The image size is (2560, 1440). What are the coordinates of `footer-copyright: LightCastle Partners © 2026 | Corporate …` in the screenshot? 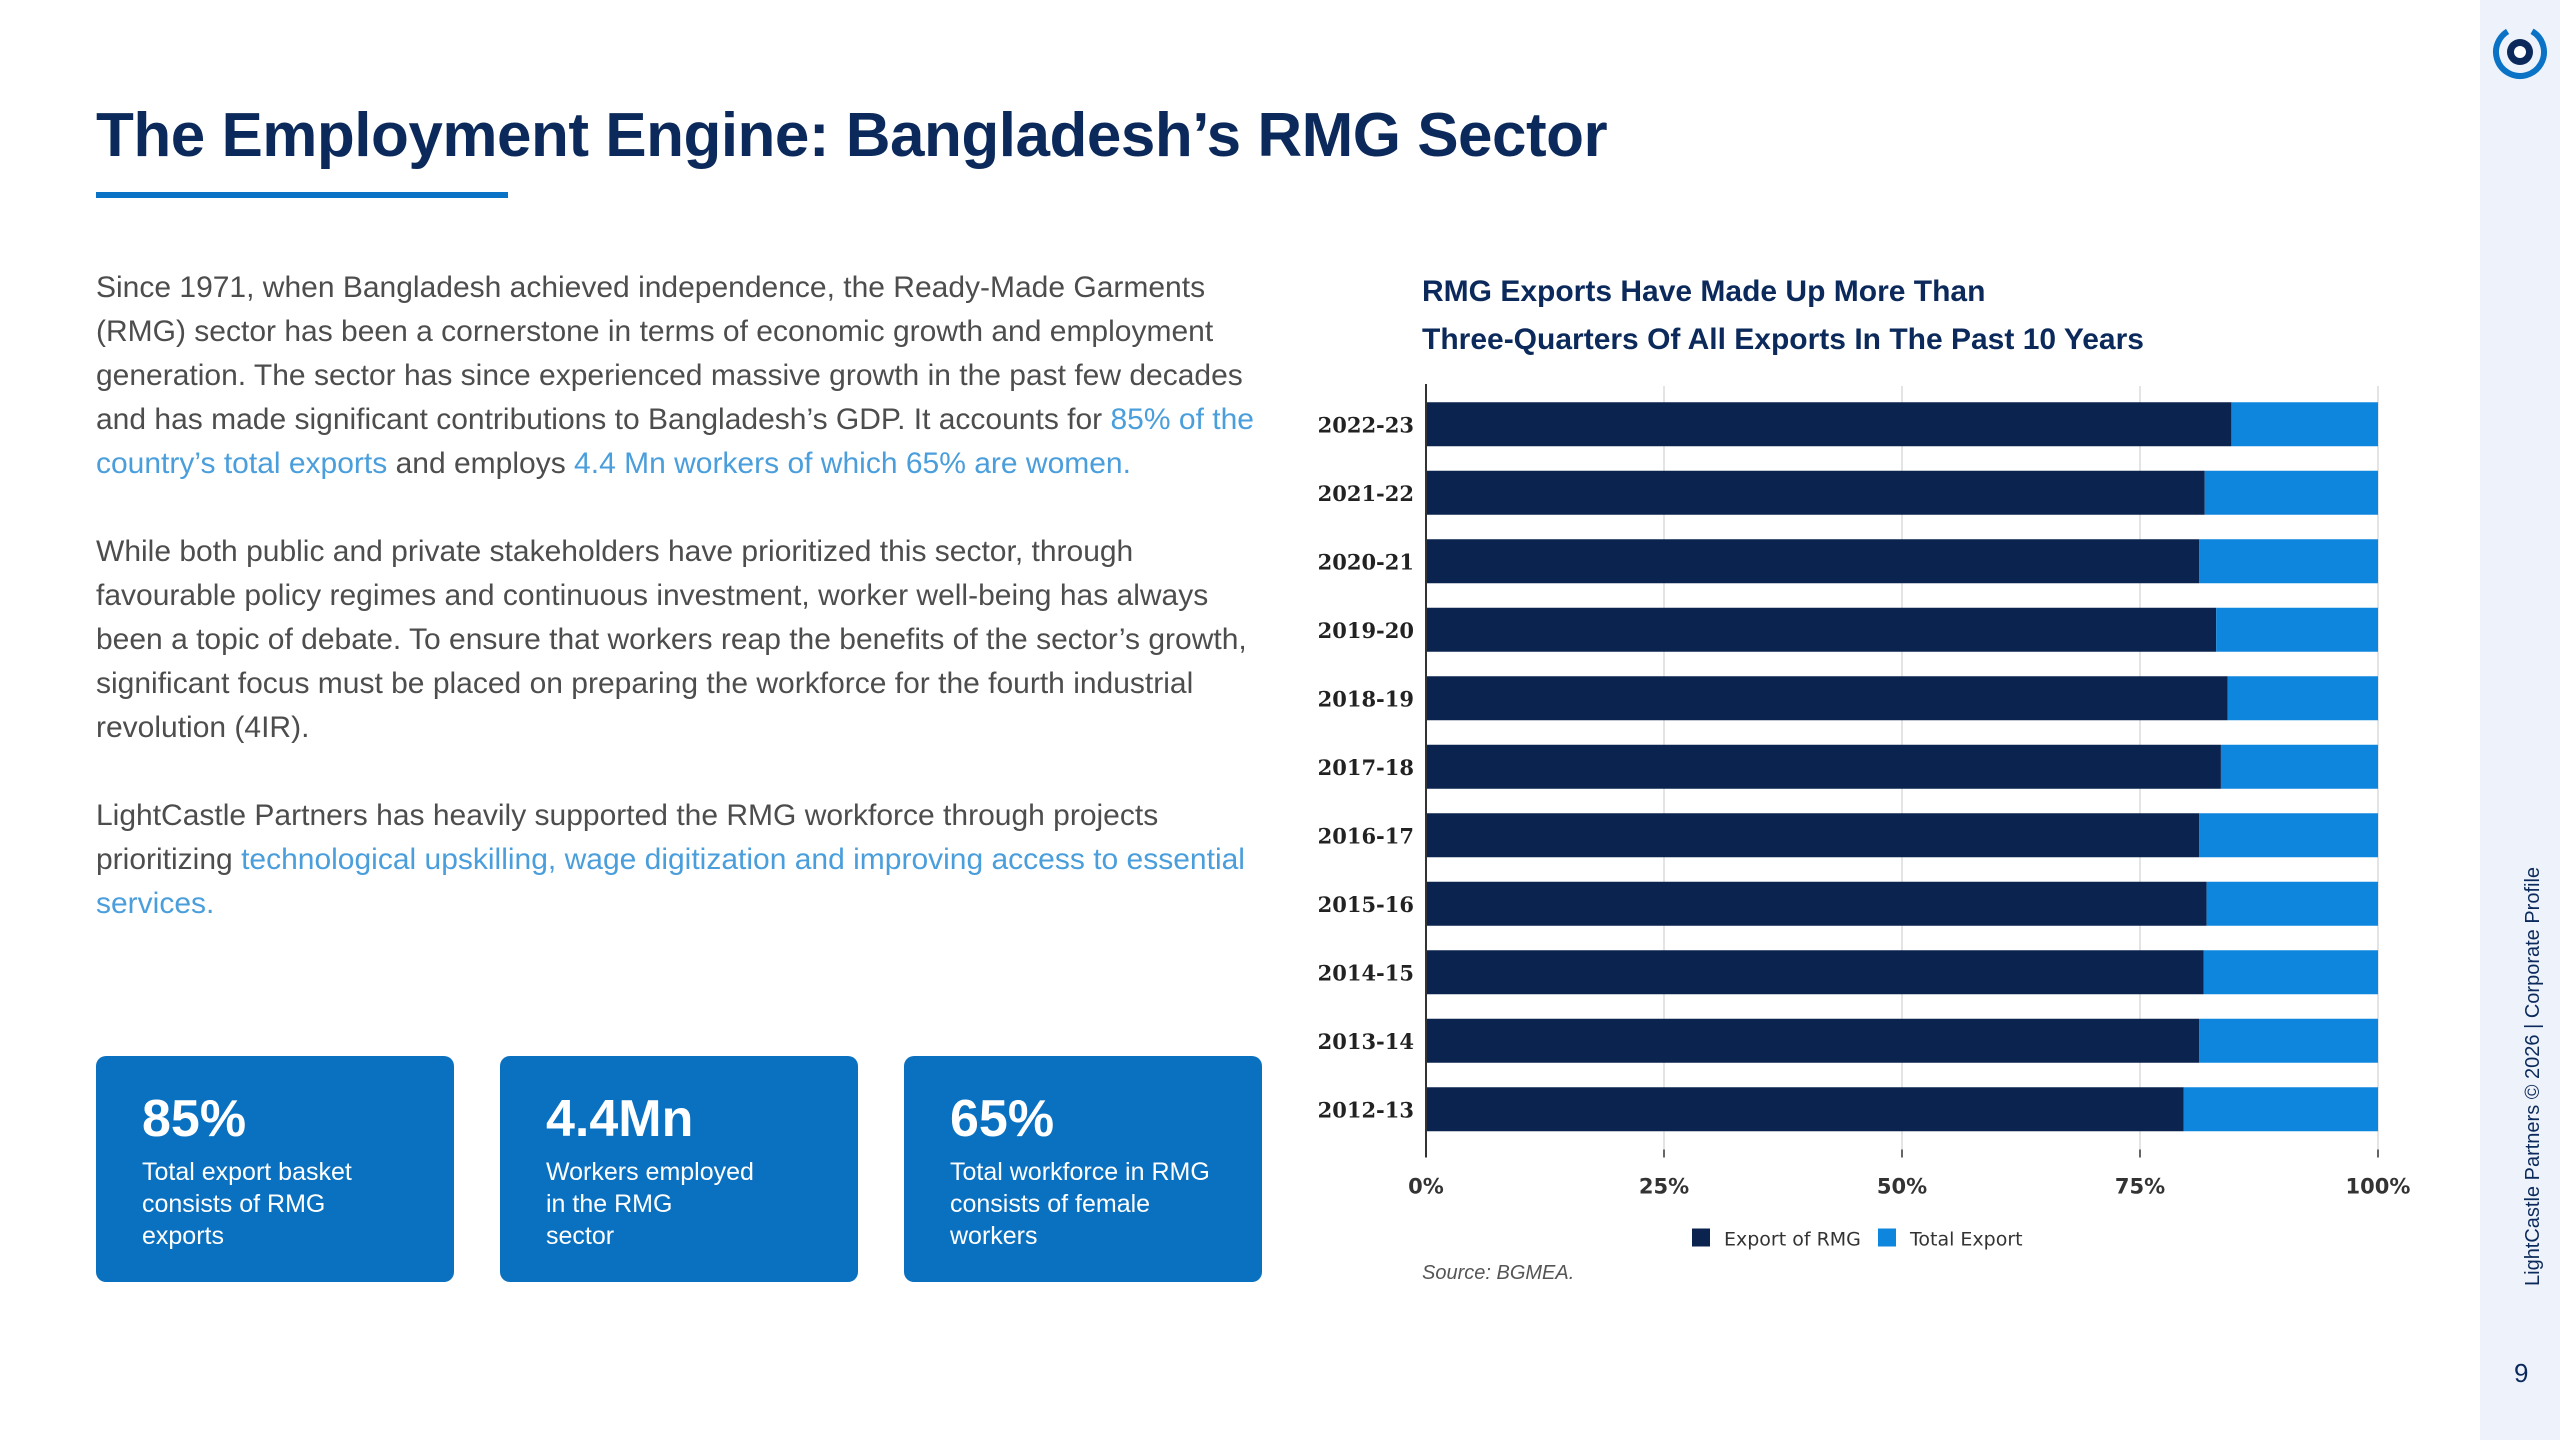 It's located at (2533, 1076).